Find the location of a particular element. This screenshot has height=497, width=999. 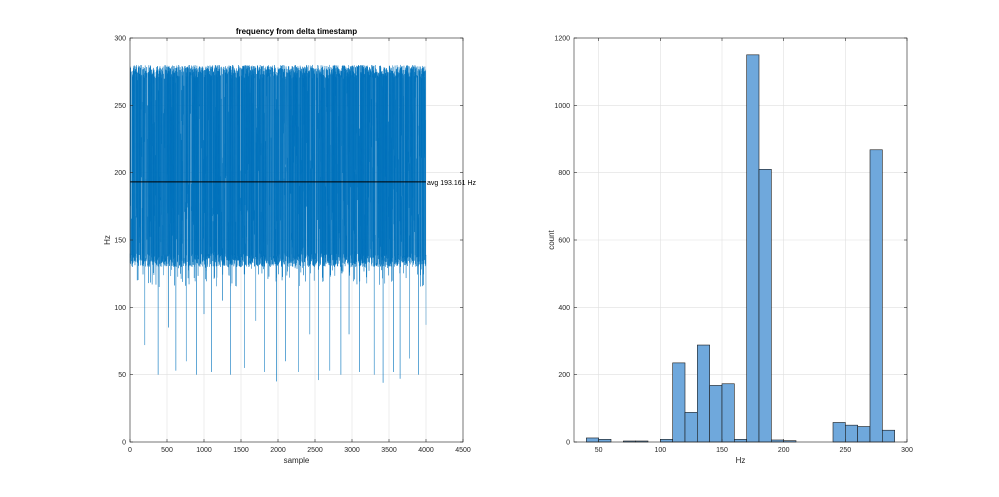

y-axis-label: count is located at coordinates (551, 239).